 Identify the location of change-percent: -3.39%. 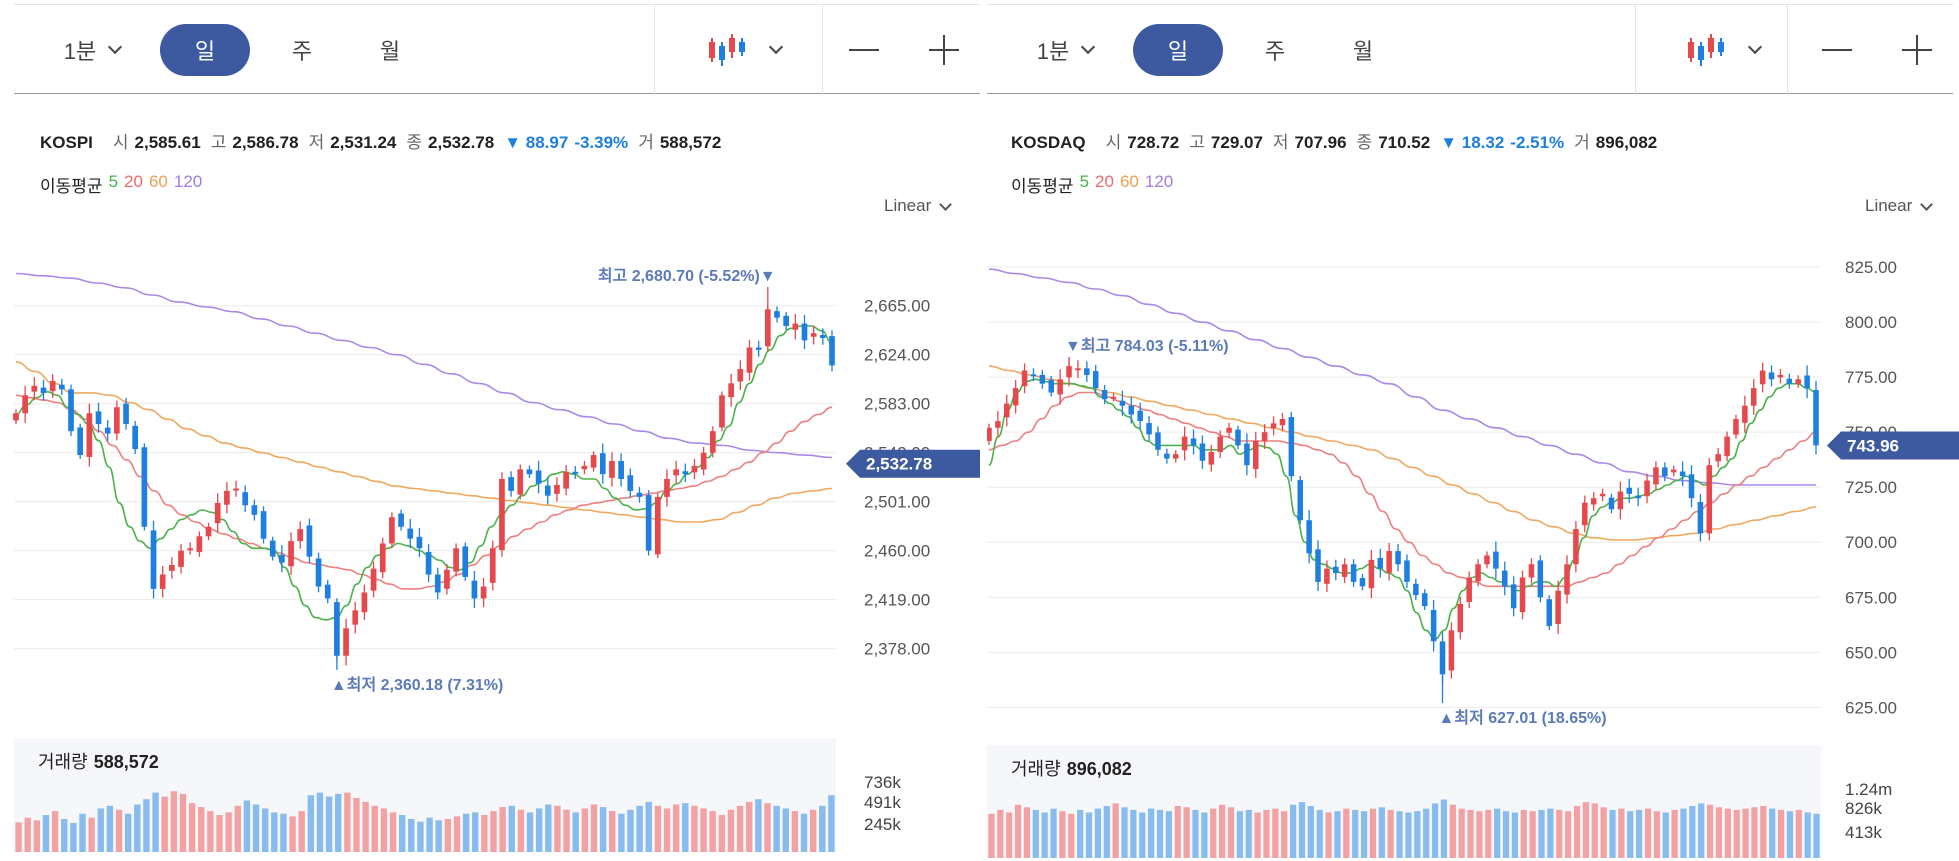
(601, 142).